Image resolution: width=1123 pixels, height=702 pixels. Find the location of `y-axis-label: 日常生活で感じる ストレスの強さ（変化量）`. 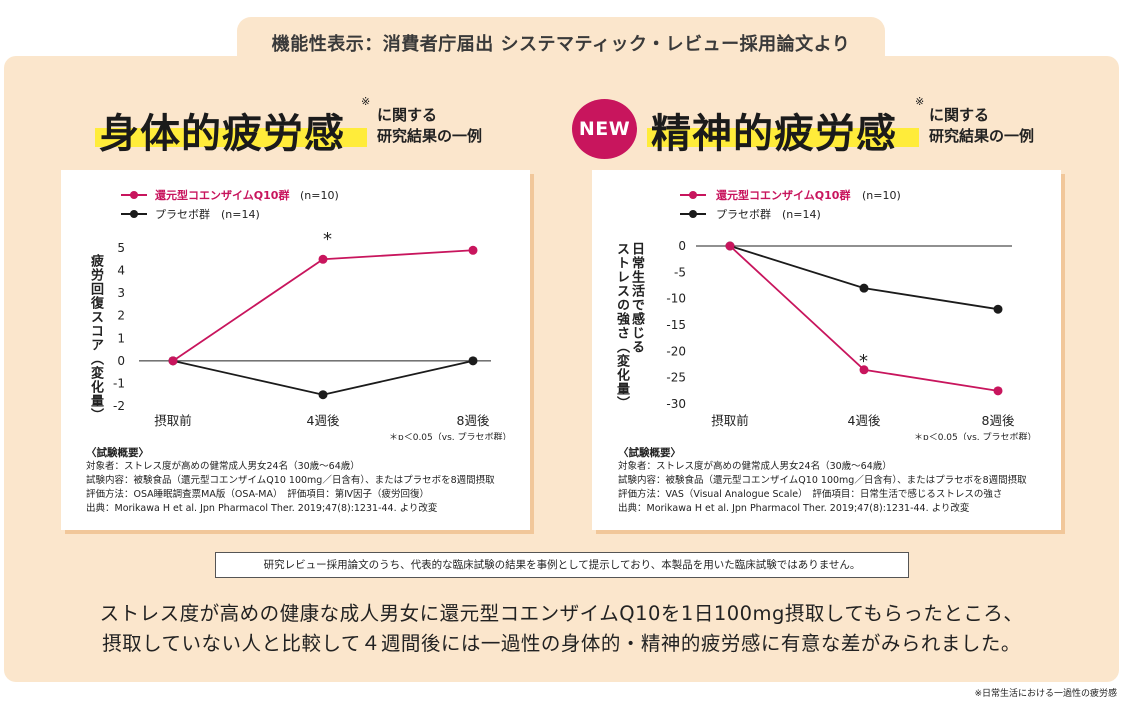

y-axis-label: 日常生活で感じる ストレスの強さ（変化量） is located at coordinates (628, 326).